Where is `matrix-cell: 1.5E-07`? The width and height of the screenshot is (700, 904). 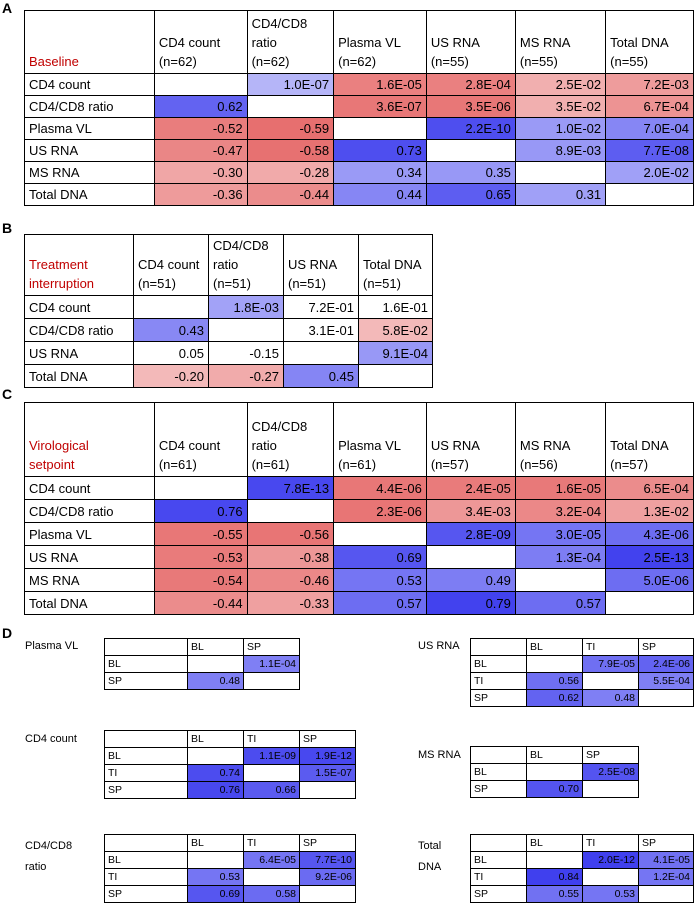
matrix-cell: 1.5E-07 is located at coordinates (327, 773).